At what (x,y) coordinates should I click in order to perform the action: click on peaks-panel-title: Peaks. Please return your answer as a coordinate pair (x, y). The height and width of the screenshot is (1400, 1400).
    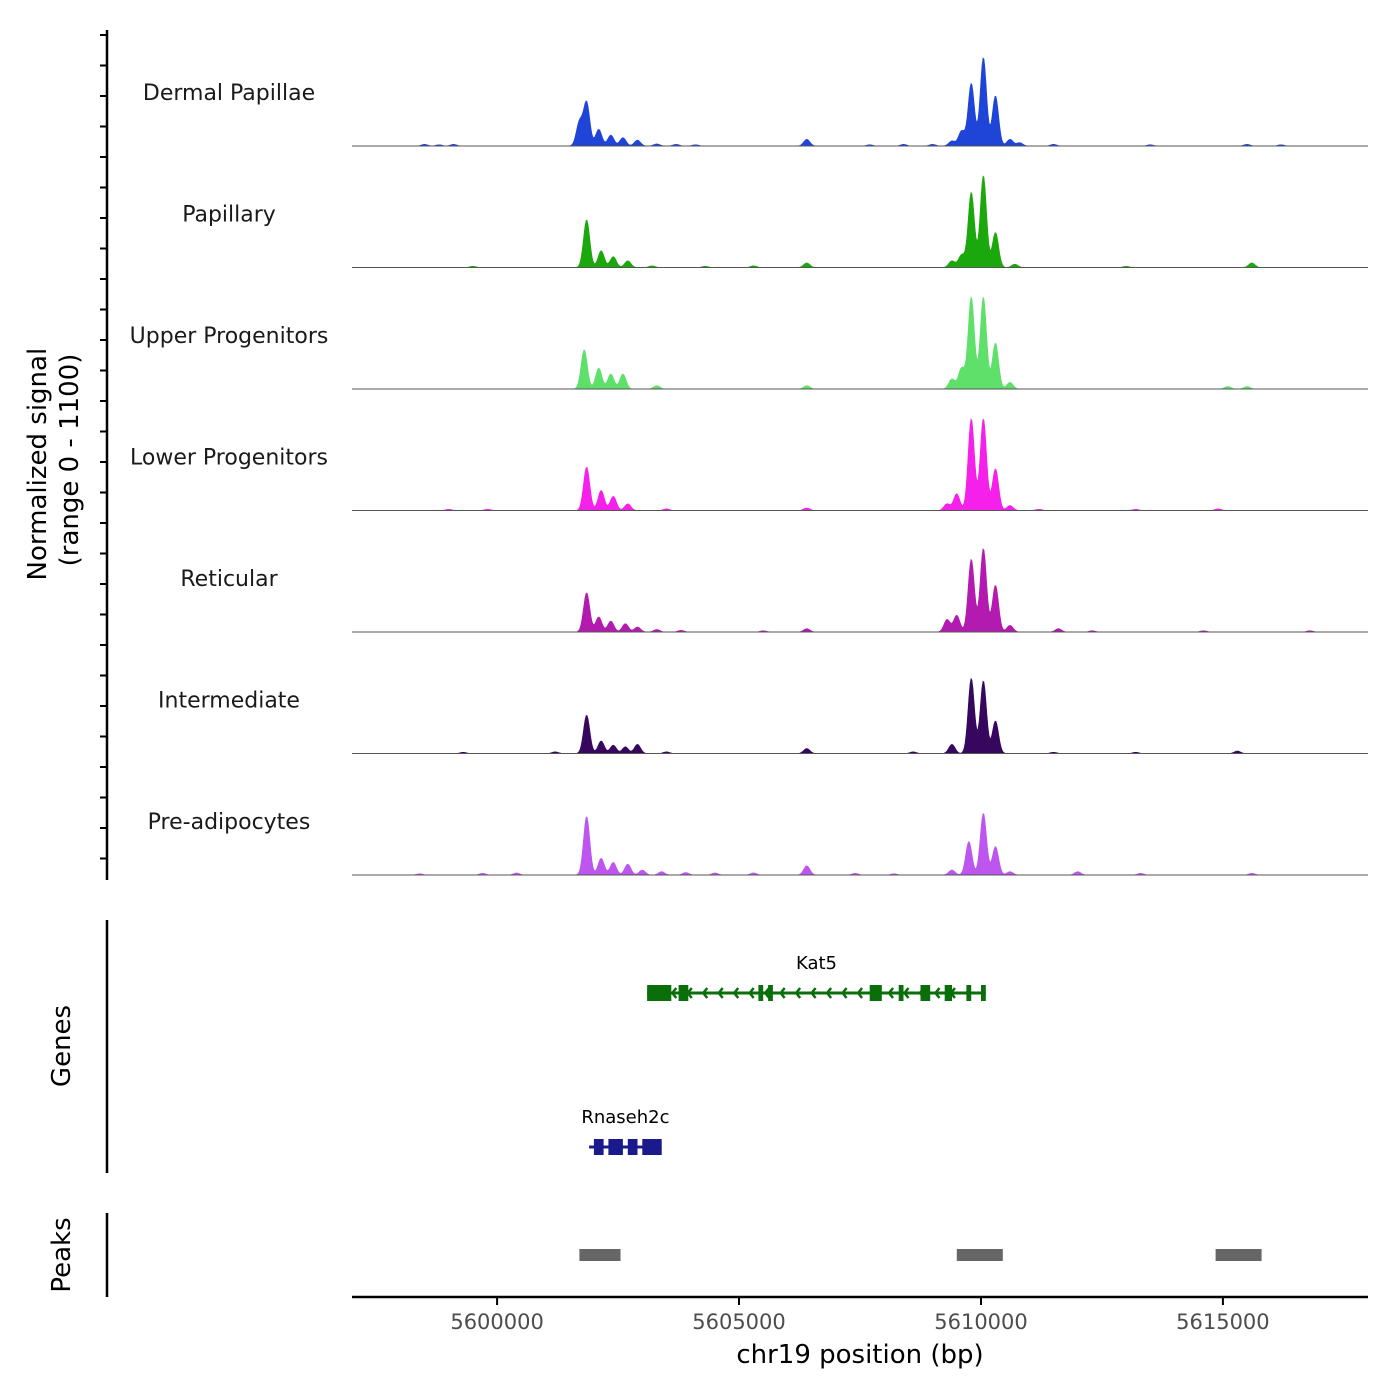
    Looking at the image, I should click on (62, 1254).